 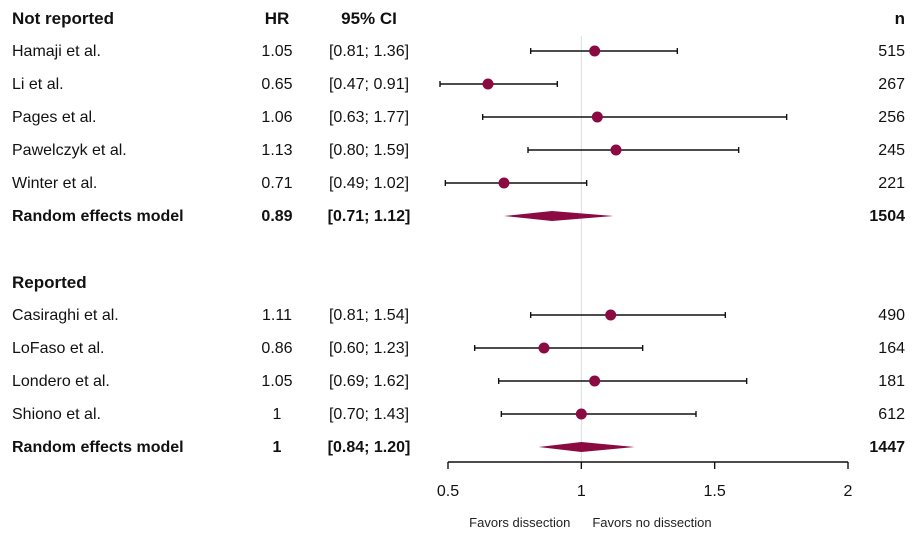 What do you see at coordinates (63, 18) in the screenshot?
I see `group-title-not-reported: Not reported` at bounding box center [63, 18].